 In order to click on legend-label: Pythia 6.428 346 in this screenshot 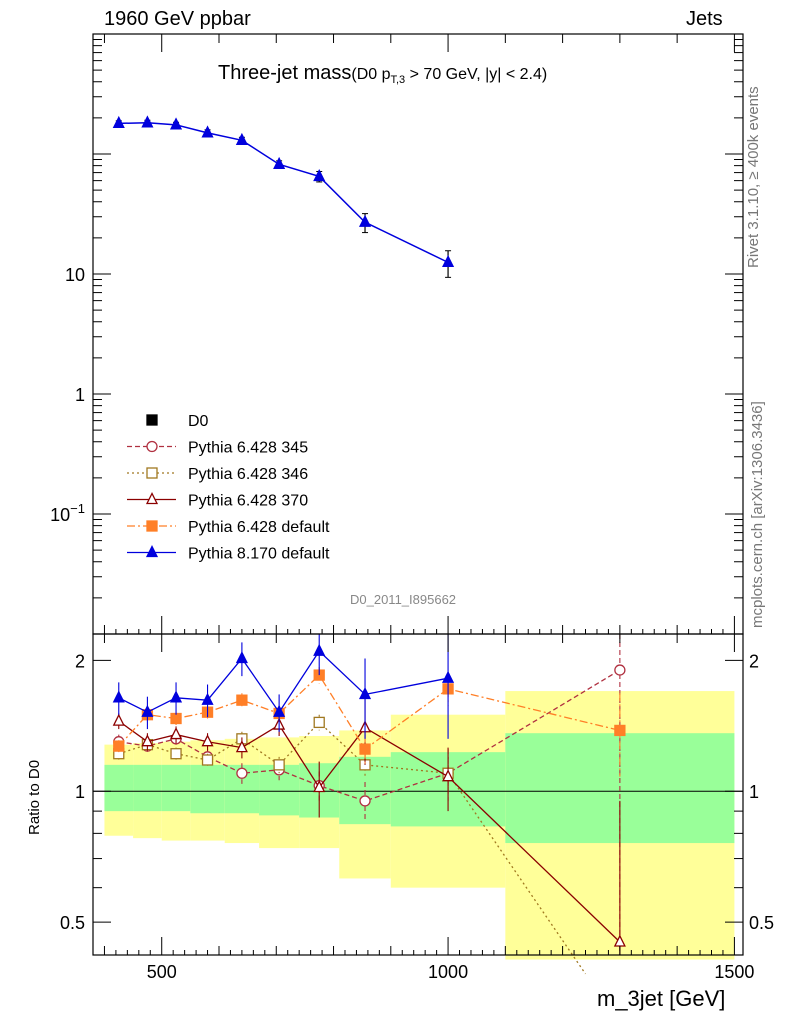, I will do `click(248, 474)`.